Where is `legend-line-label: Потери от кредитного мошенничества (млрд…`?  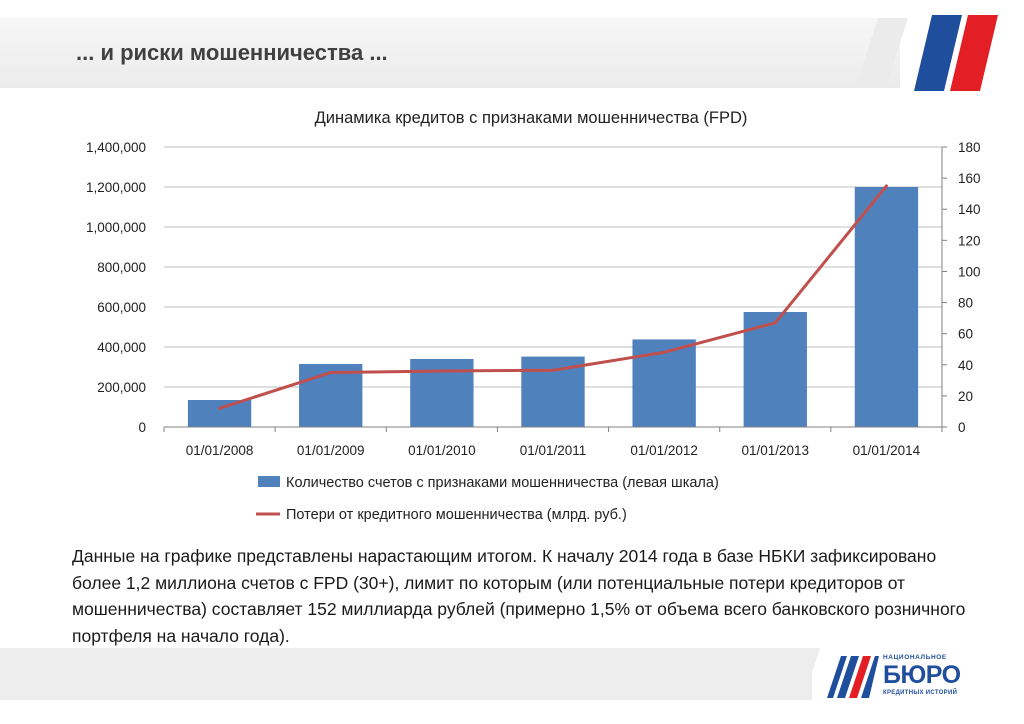 legend-line-label: Потери от кредитного мошенничества (млрд… is located at coordinates (456, 515).